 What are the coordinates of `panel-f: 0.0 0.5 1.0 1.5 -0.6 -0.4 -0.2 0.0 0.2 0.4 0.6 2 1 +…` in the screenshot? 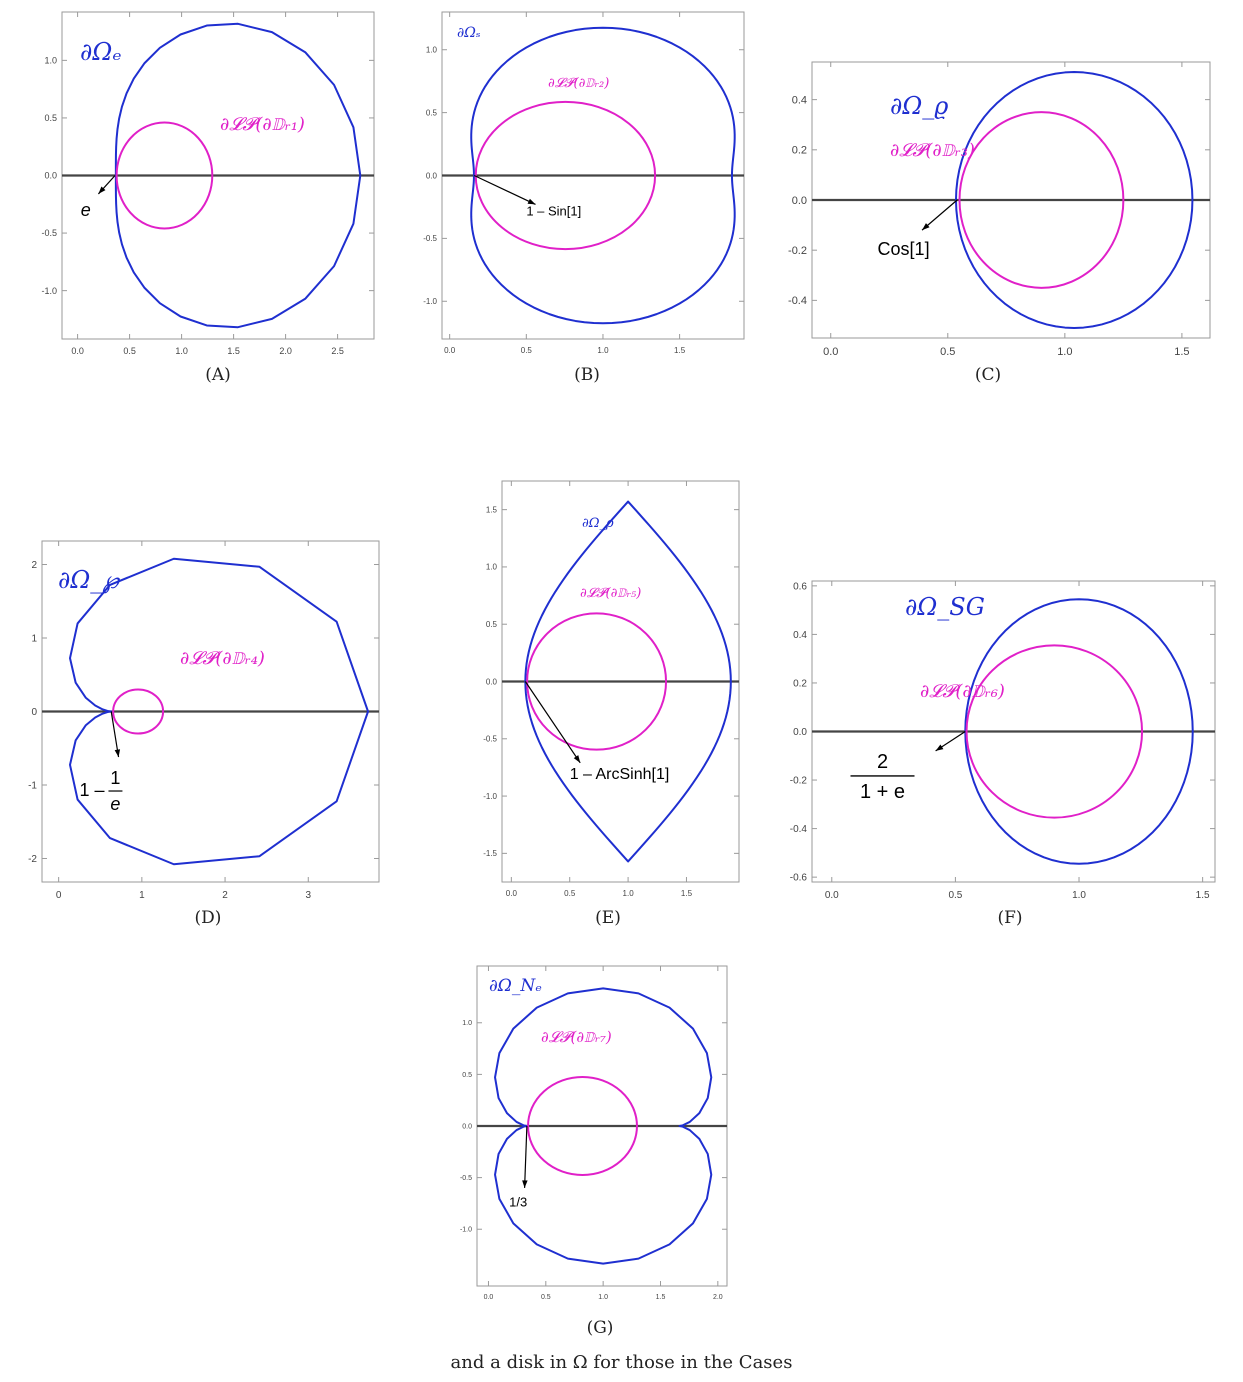 It's located at (1003, 754).